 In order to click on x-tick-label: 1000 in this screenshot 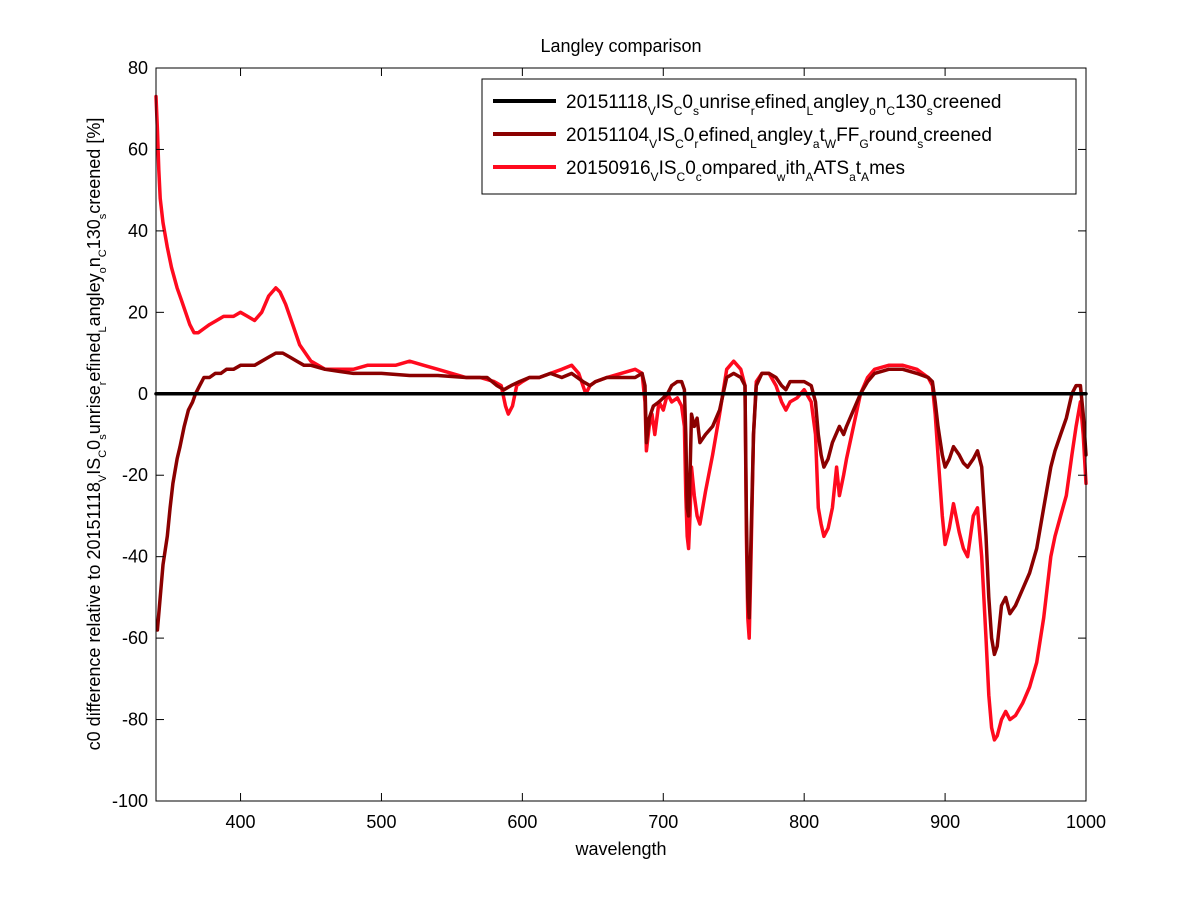, I will do `click(1086, 822)`.